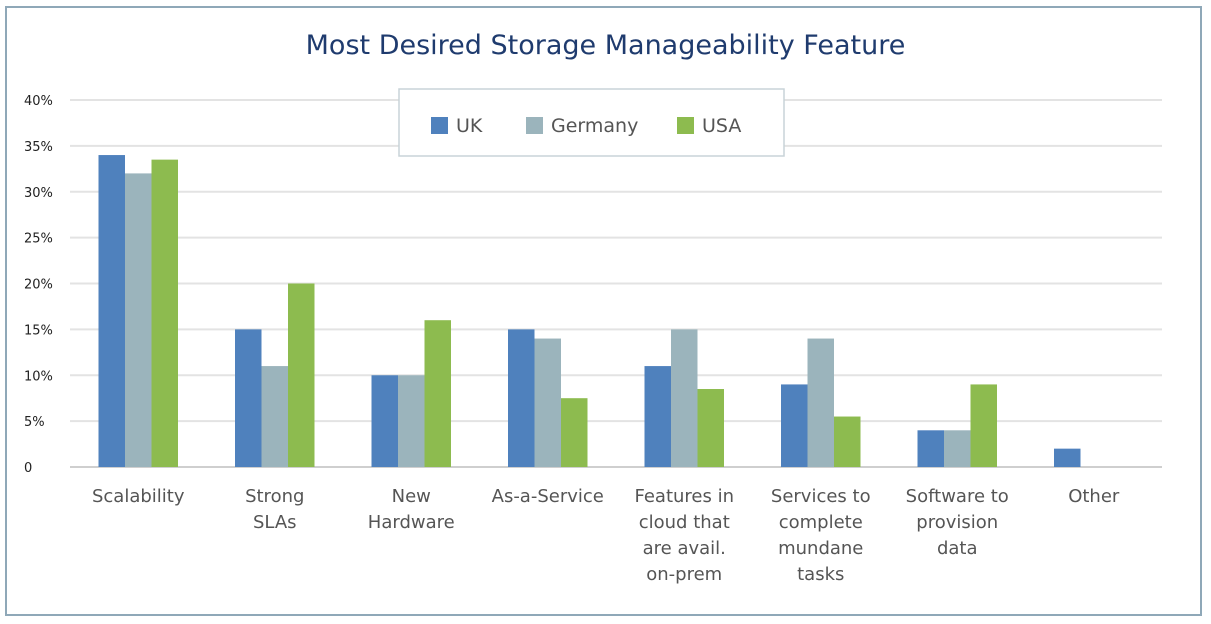 The width and height of the screenshot is (1211, 624). I want to click on legend-label: UK, so click(469, 126).